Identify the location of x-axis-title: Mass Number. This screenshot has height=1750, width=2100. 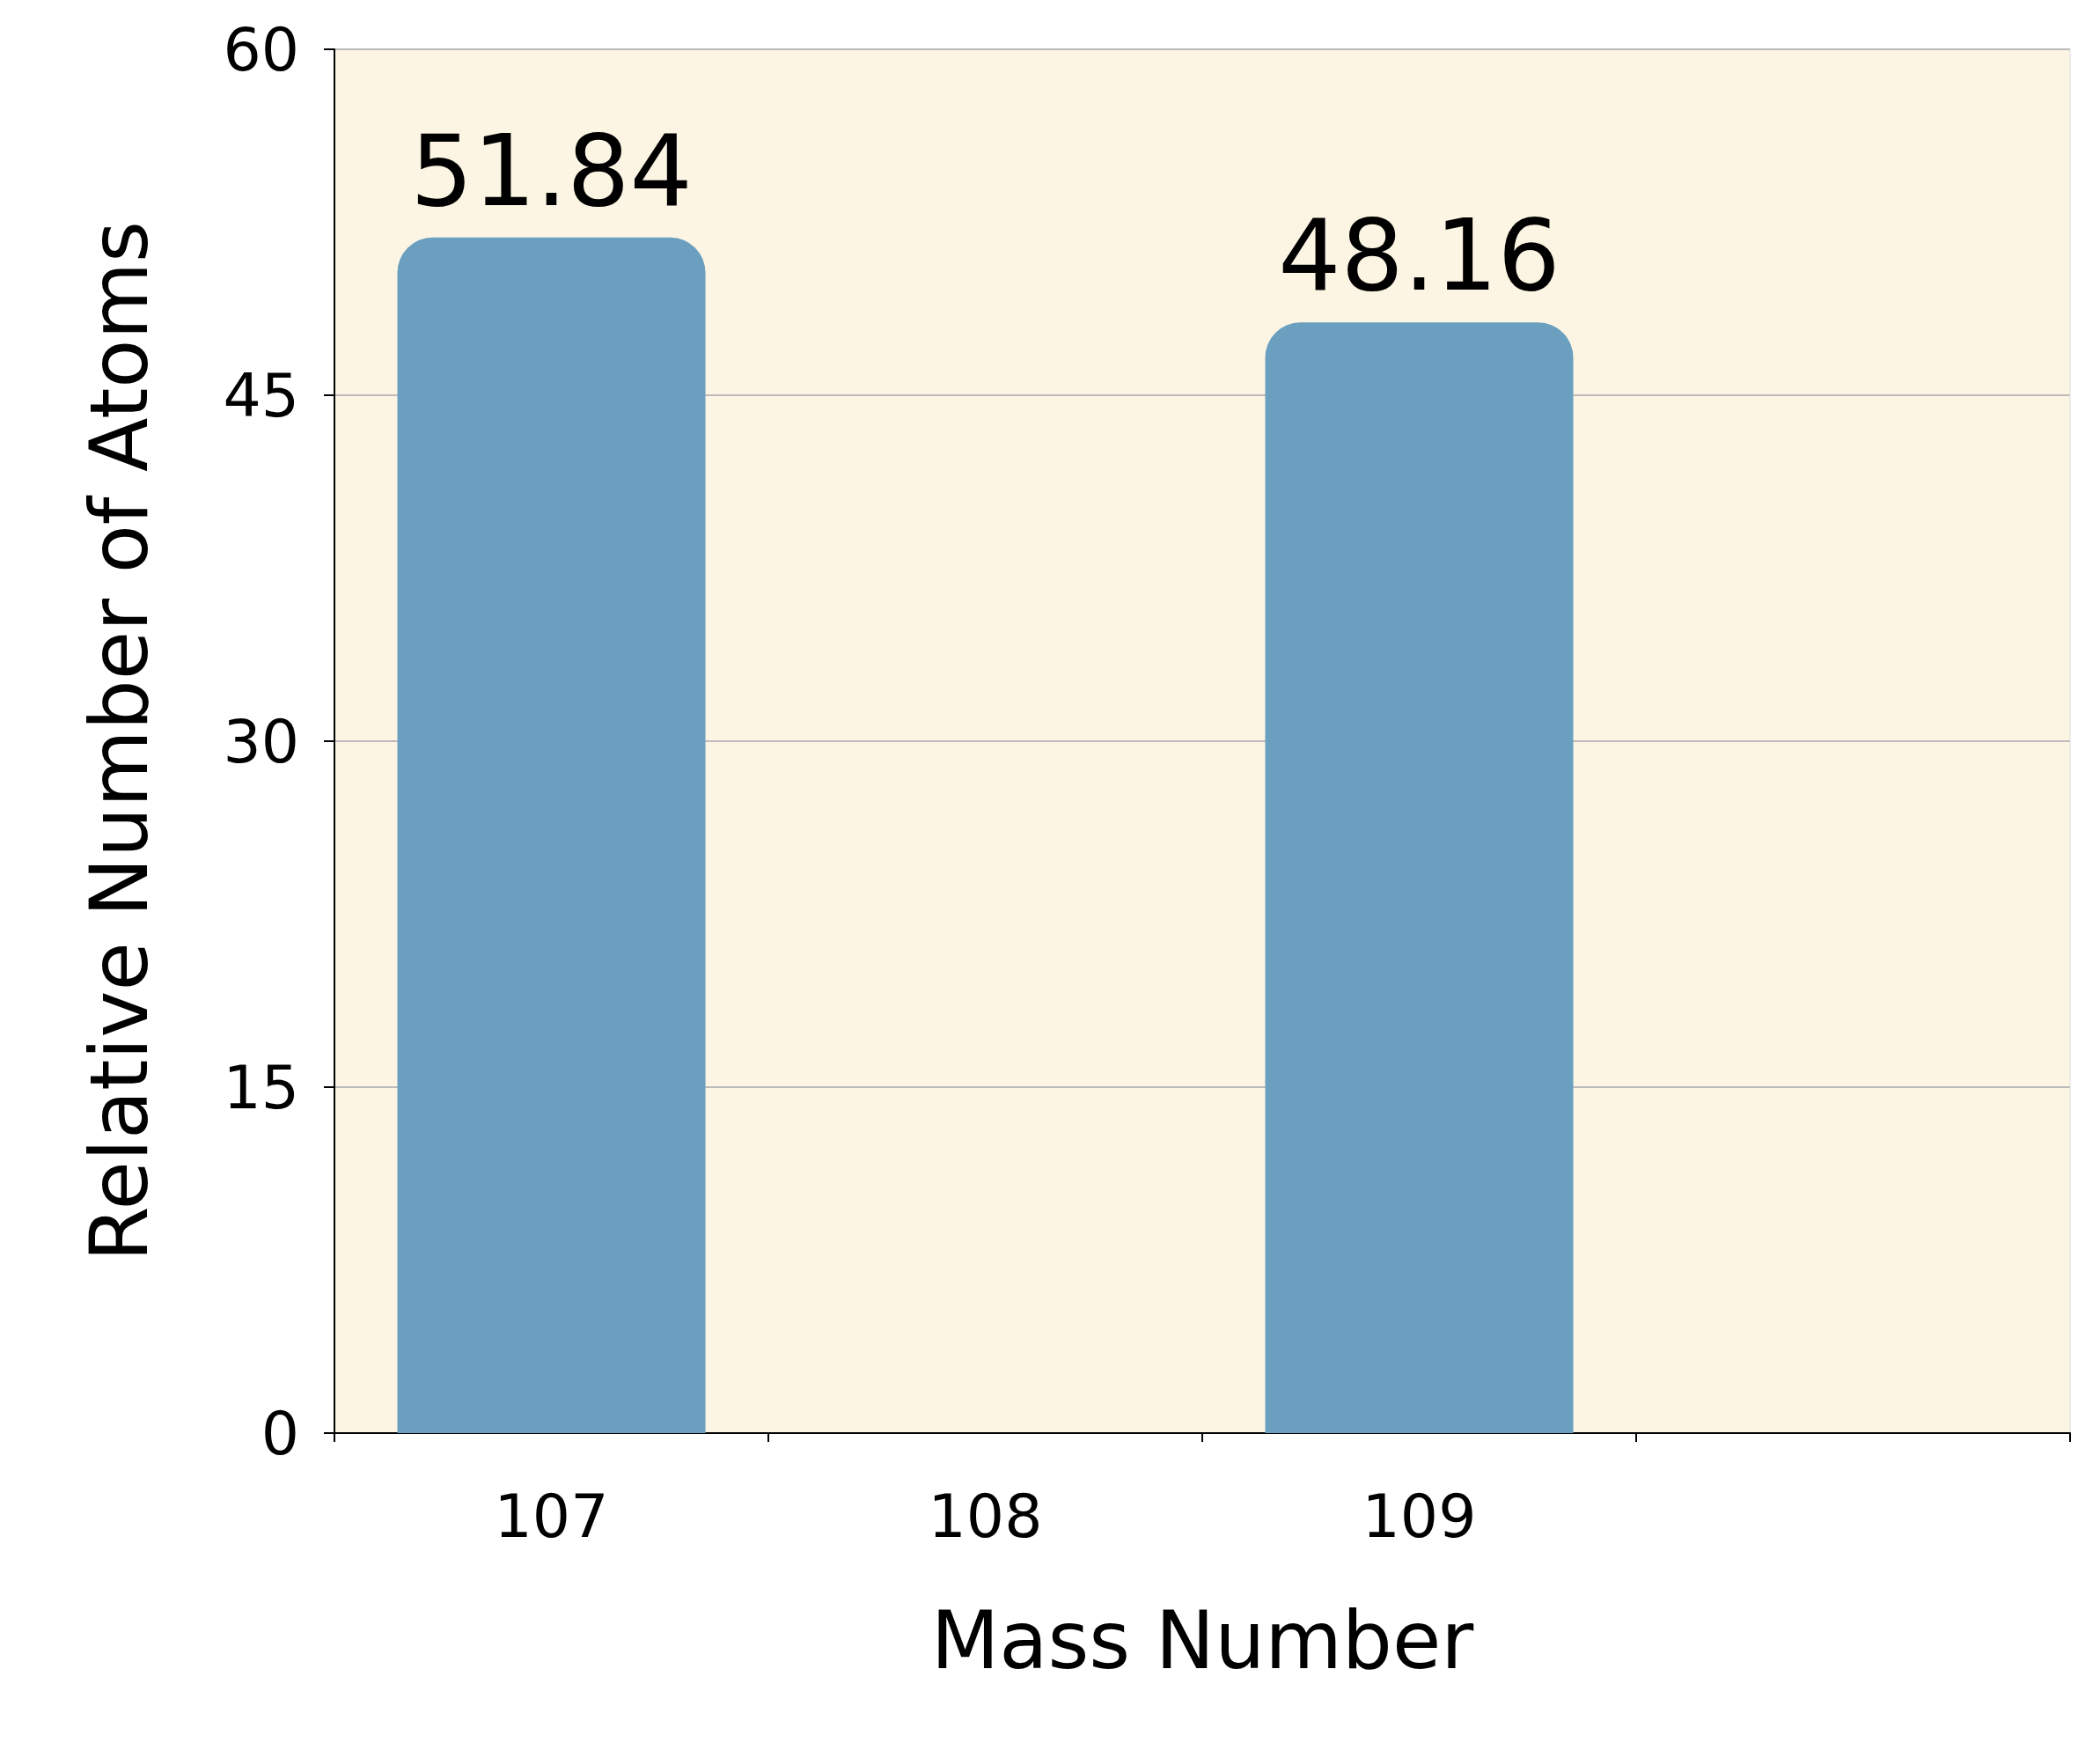
(1202, 1640).